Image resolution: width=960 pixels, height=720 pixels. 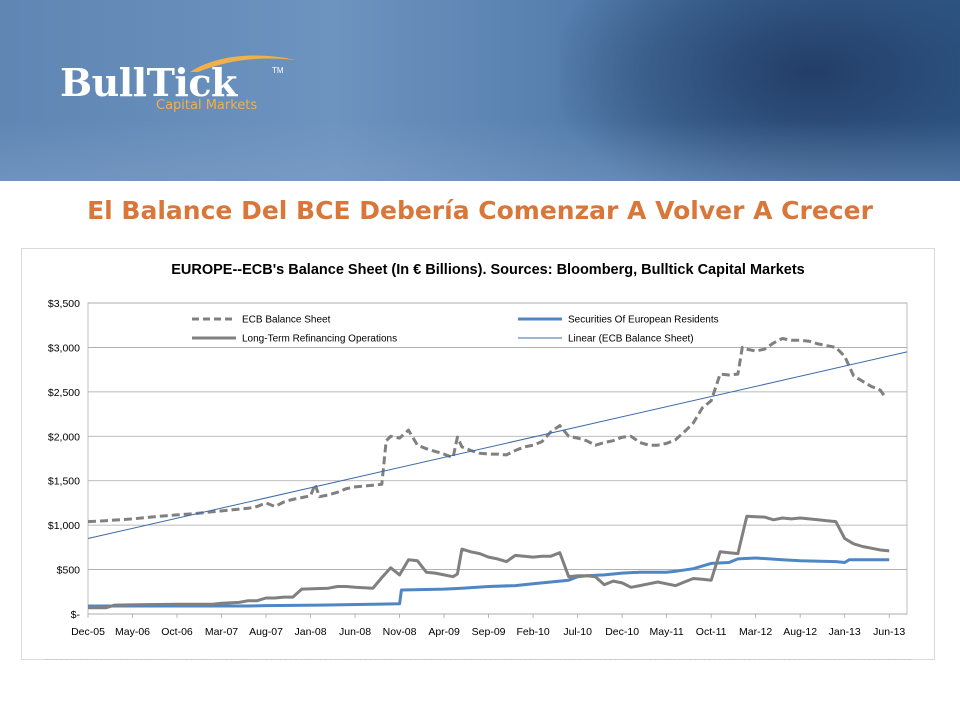 I want to click on x-tick-label: Aug-07, so click(x=266, y=632).